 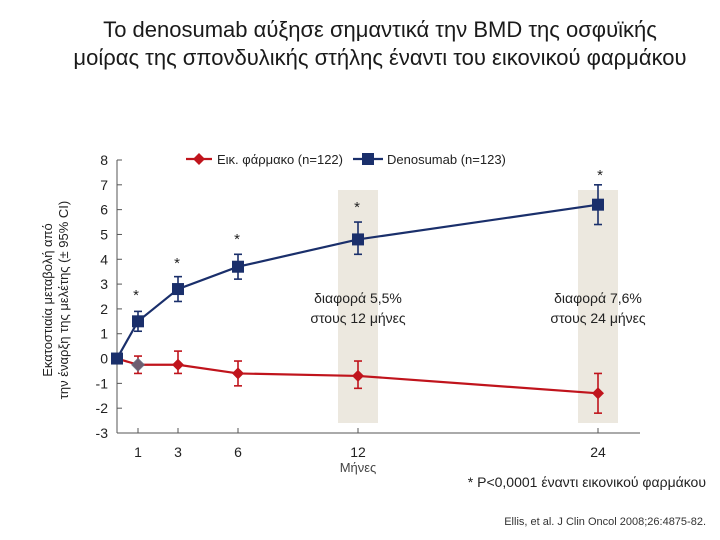 What do you see at coordinates (104, 309) in the screenshot?
I see `y-tick-label: 2` at bounding box center [104, 309].